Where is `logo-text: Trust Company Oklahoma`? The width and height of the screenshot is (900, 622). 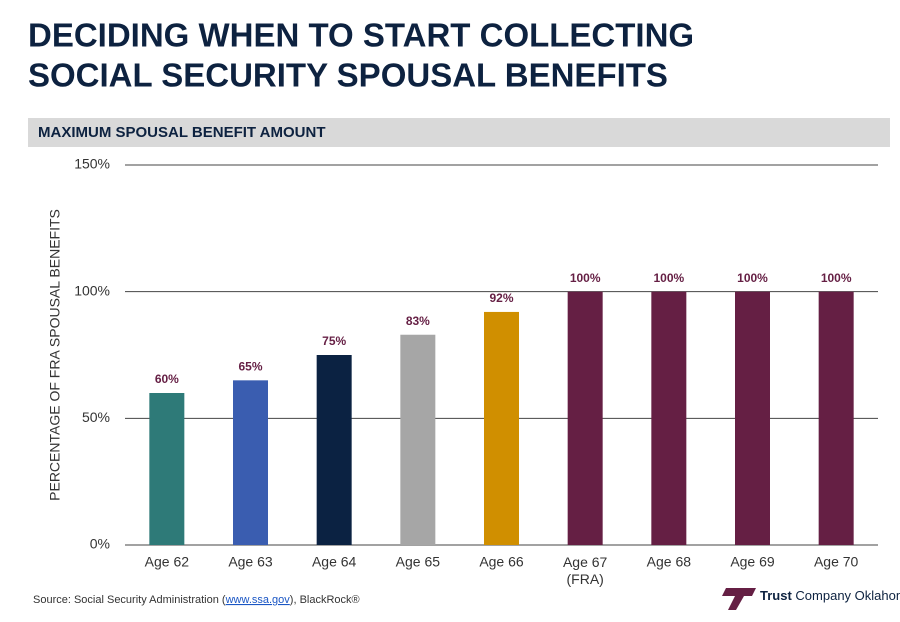
logo-text: Trust Company Oklahoma is located at coordinates (830, 595).